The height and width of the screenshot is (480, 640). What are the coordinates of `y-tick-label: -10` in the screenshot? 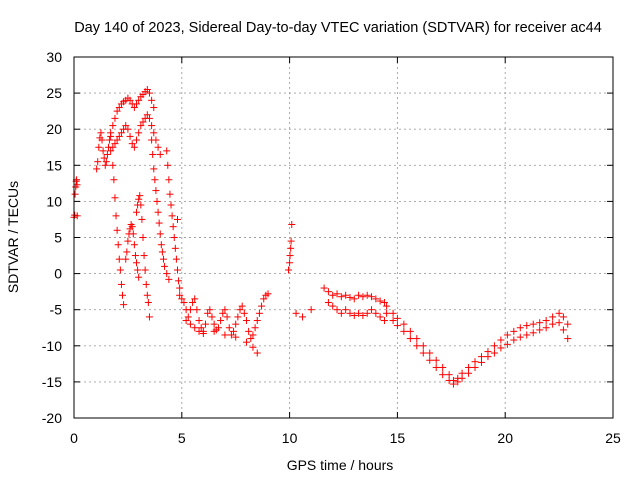 It's located at (52, 346).